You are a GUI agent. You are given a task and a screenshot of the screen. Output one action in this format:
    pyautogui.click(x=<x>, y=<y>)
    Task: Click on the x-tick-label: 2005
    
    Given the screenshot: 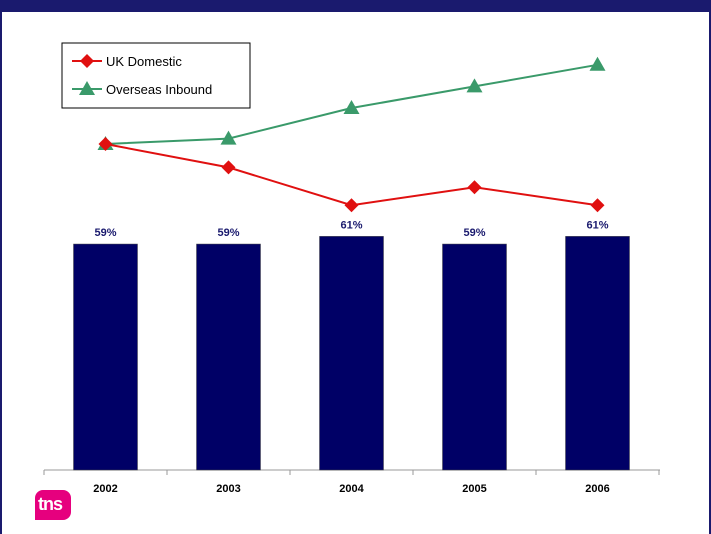 What is the action you would take?
    pyautogui.click(x=474, y=489)
    